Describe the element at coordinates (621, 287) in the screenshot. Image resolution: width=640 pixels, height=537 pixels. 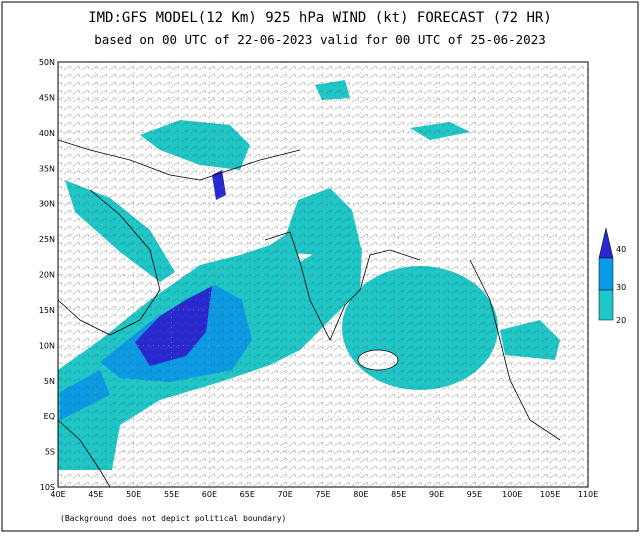
I see `legend-label: 30` at that location.